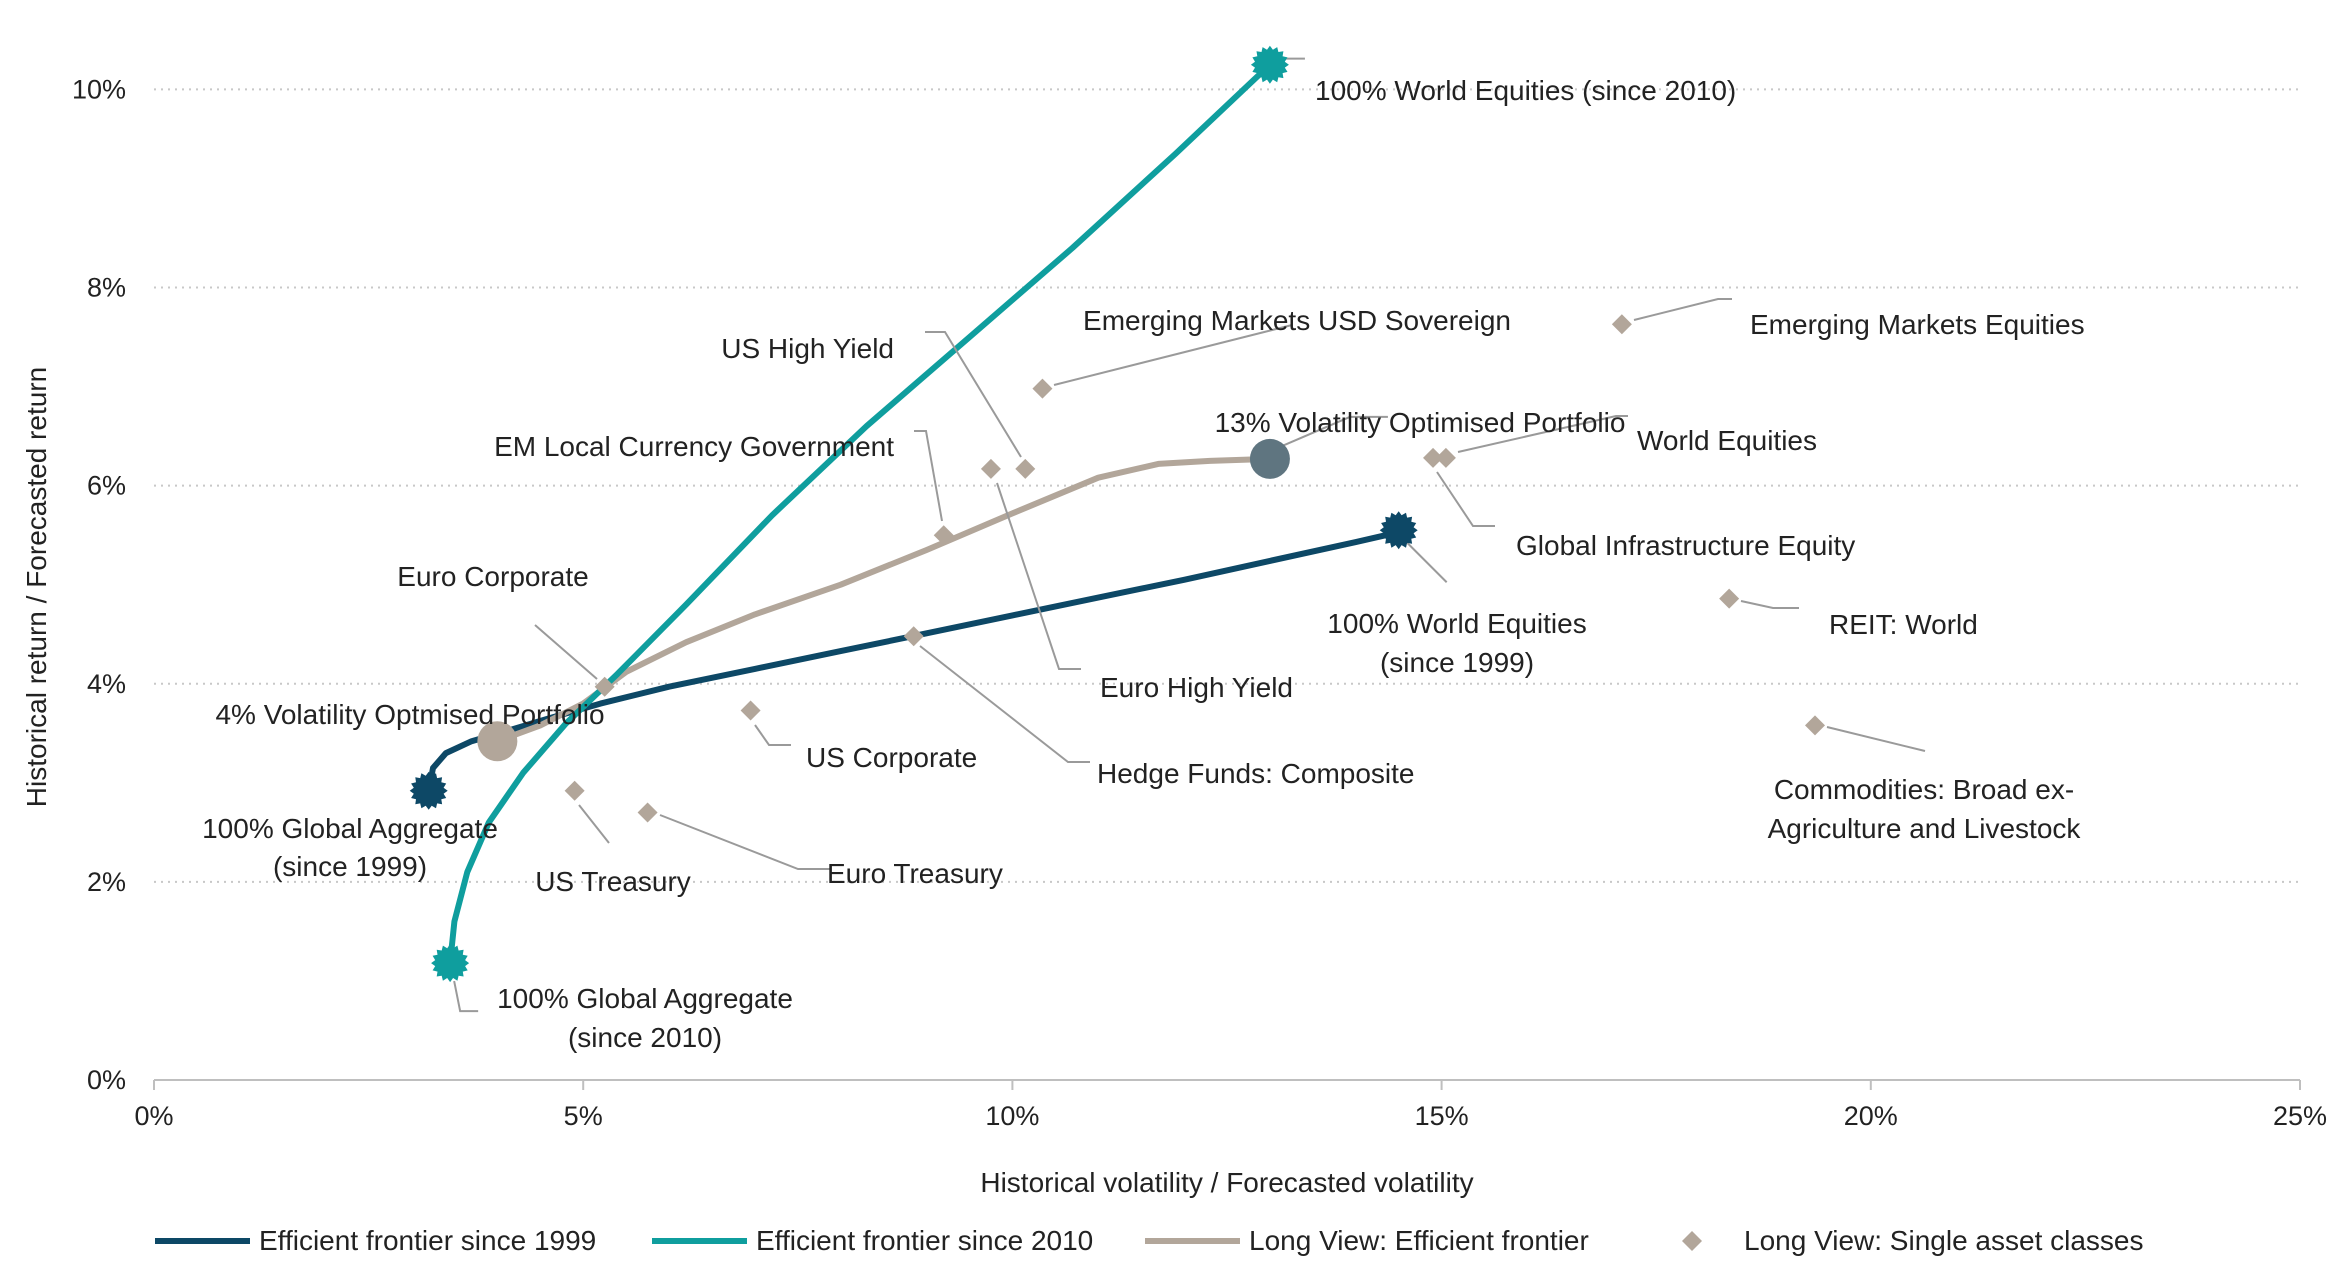  Describe the element at coordinates (1925, 828) in the screenshot. I see `asset-label: Agriculture and Livestock` at that location.